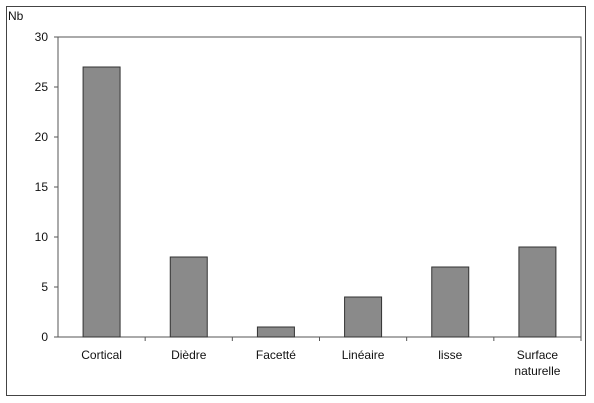  What do you see at coordinates (276, 355) in the screenshot?
I see `x-category-label: Facetté` at bounding box center [276, 355].